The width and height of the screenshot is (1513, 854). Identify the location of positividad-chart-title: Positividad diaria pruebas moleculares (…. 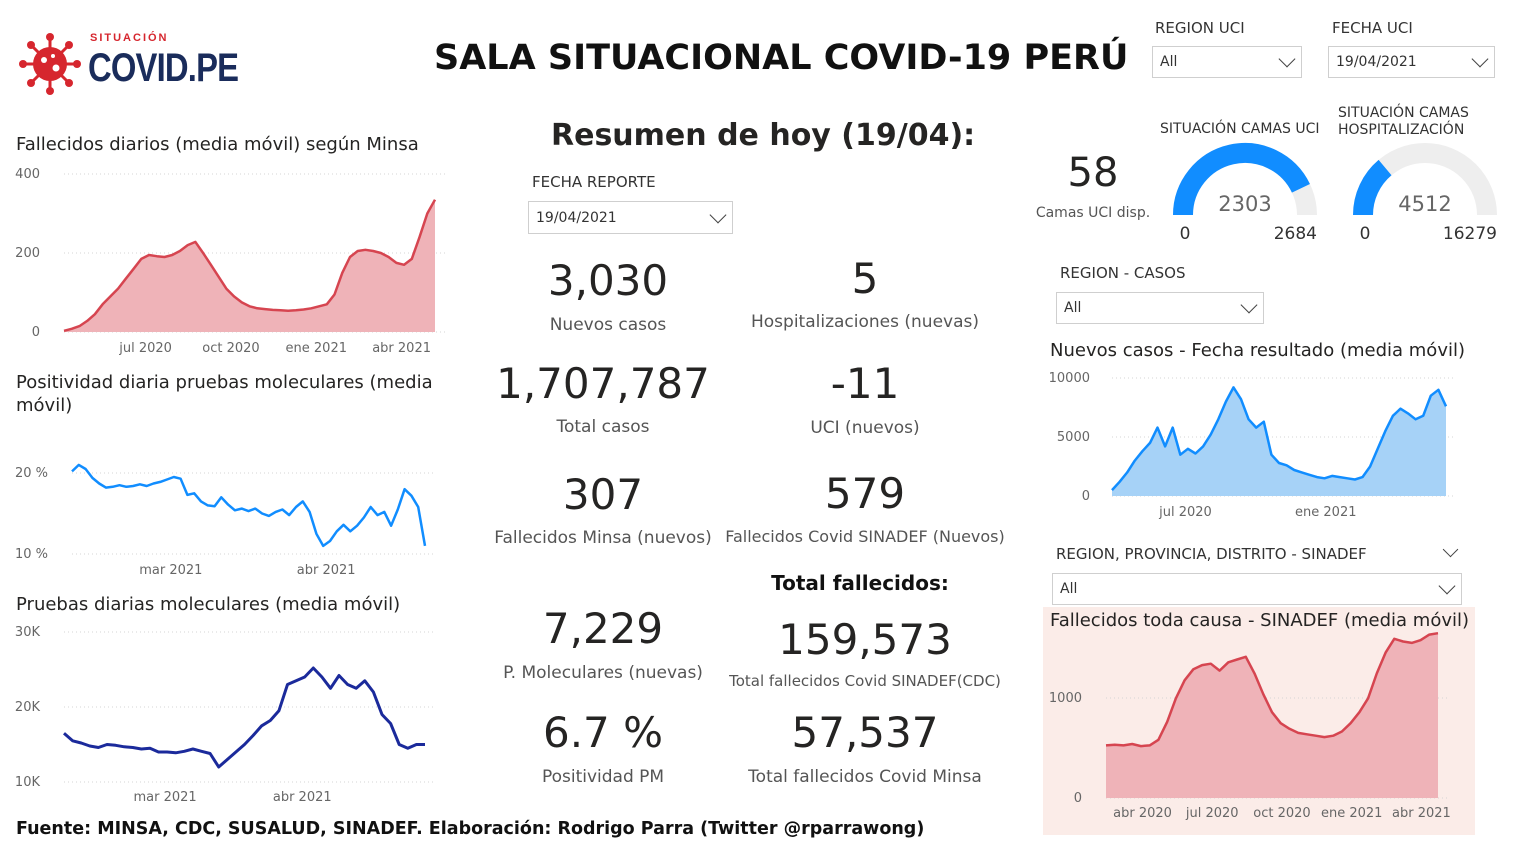
(224, 394).